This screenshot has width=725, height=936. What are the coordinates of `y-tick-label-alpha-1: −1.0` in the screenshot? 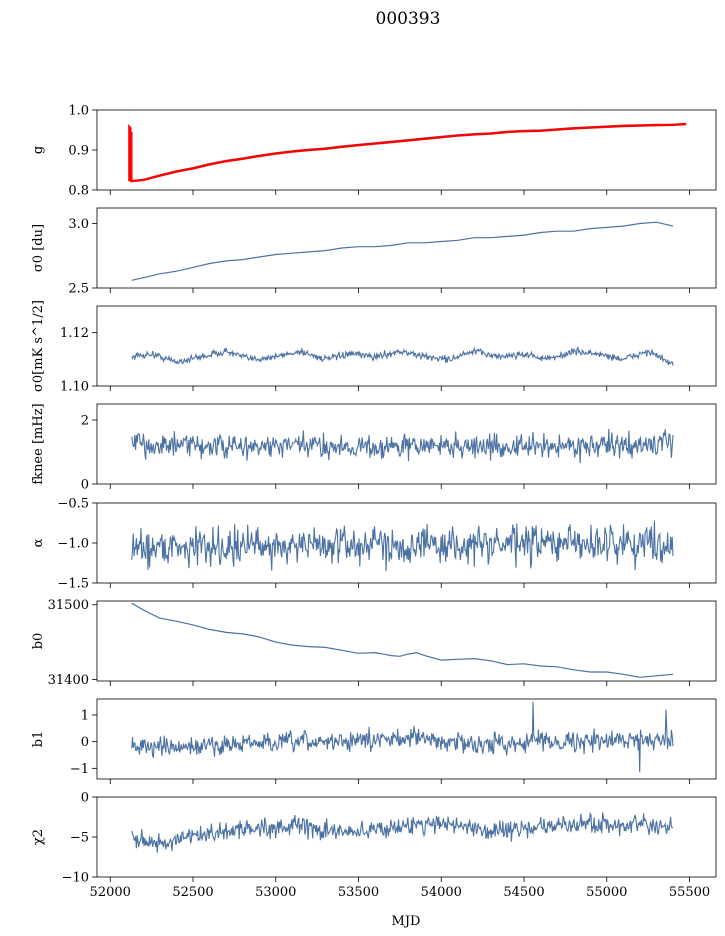 It's located at (73, 544).